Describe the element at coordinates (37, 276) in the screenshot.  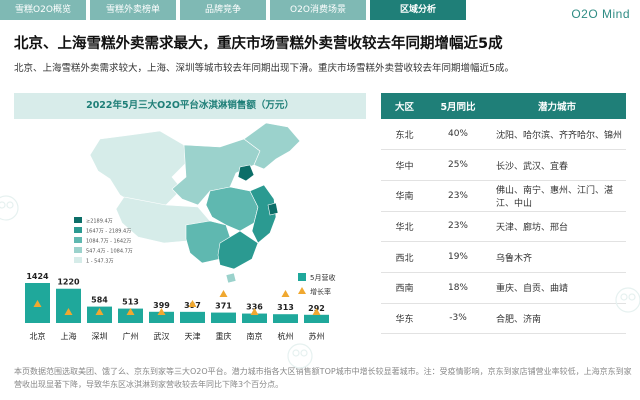
I see `bar-value-label: 1424` at that location.